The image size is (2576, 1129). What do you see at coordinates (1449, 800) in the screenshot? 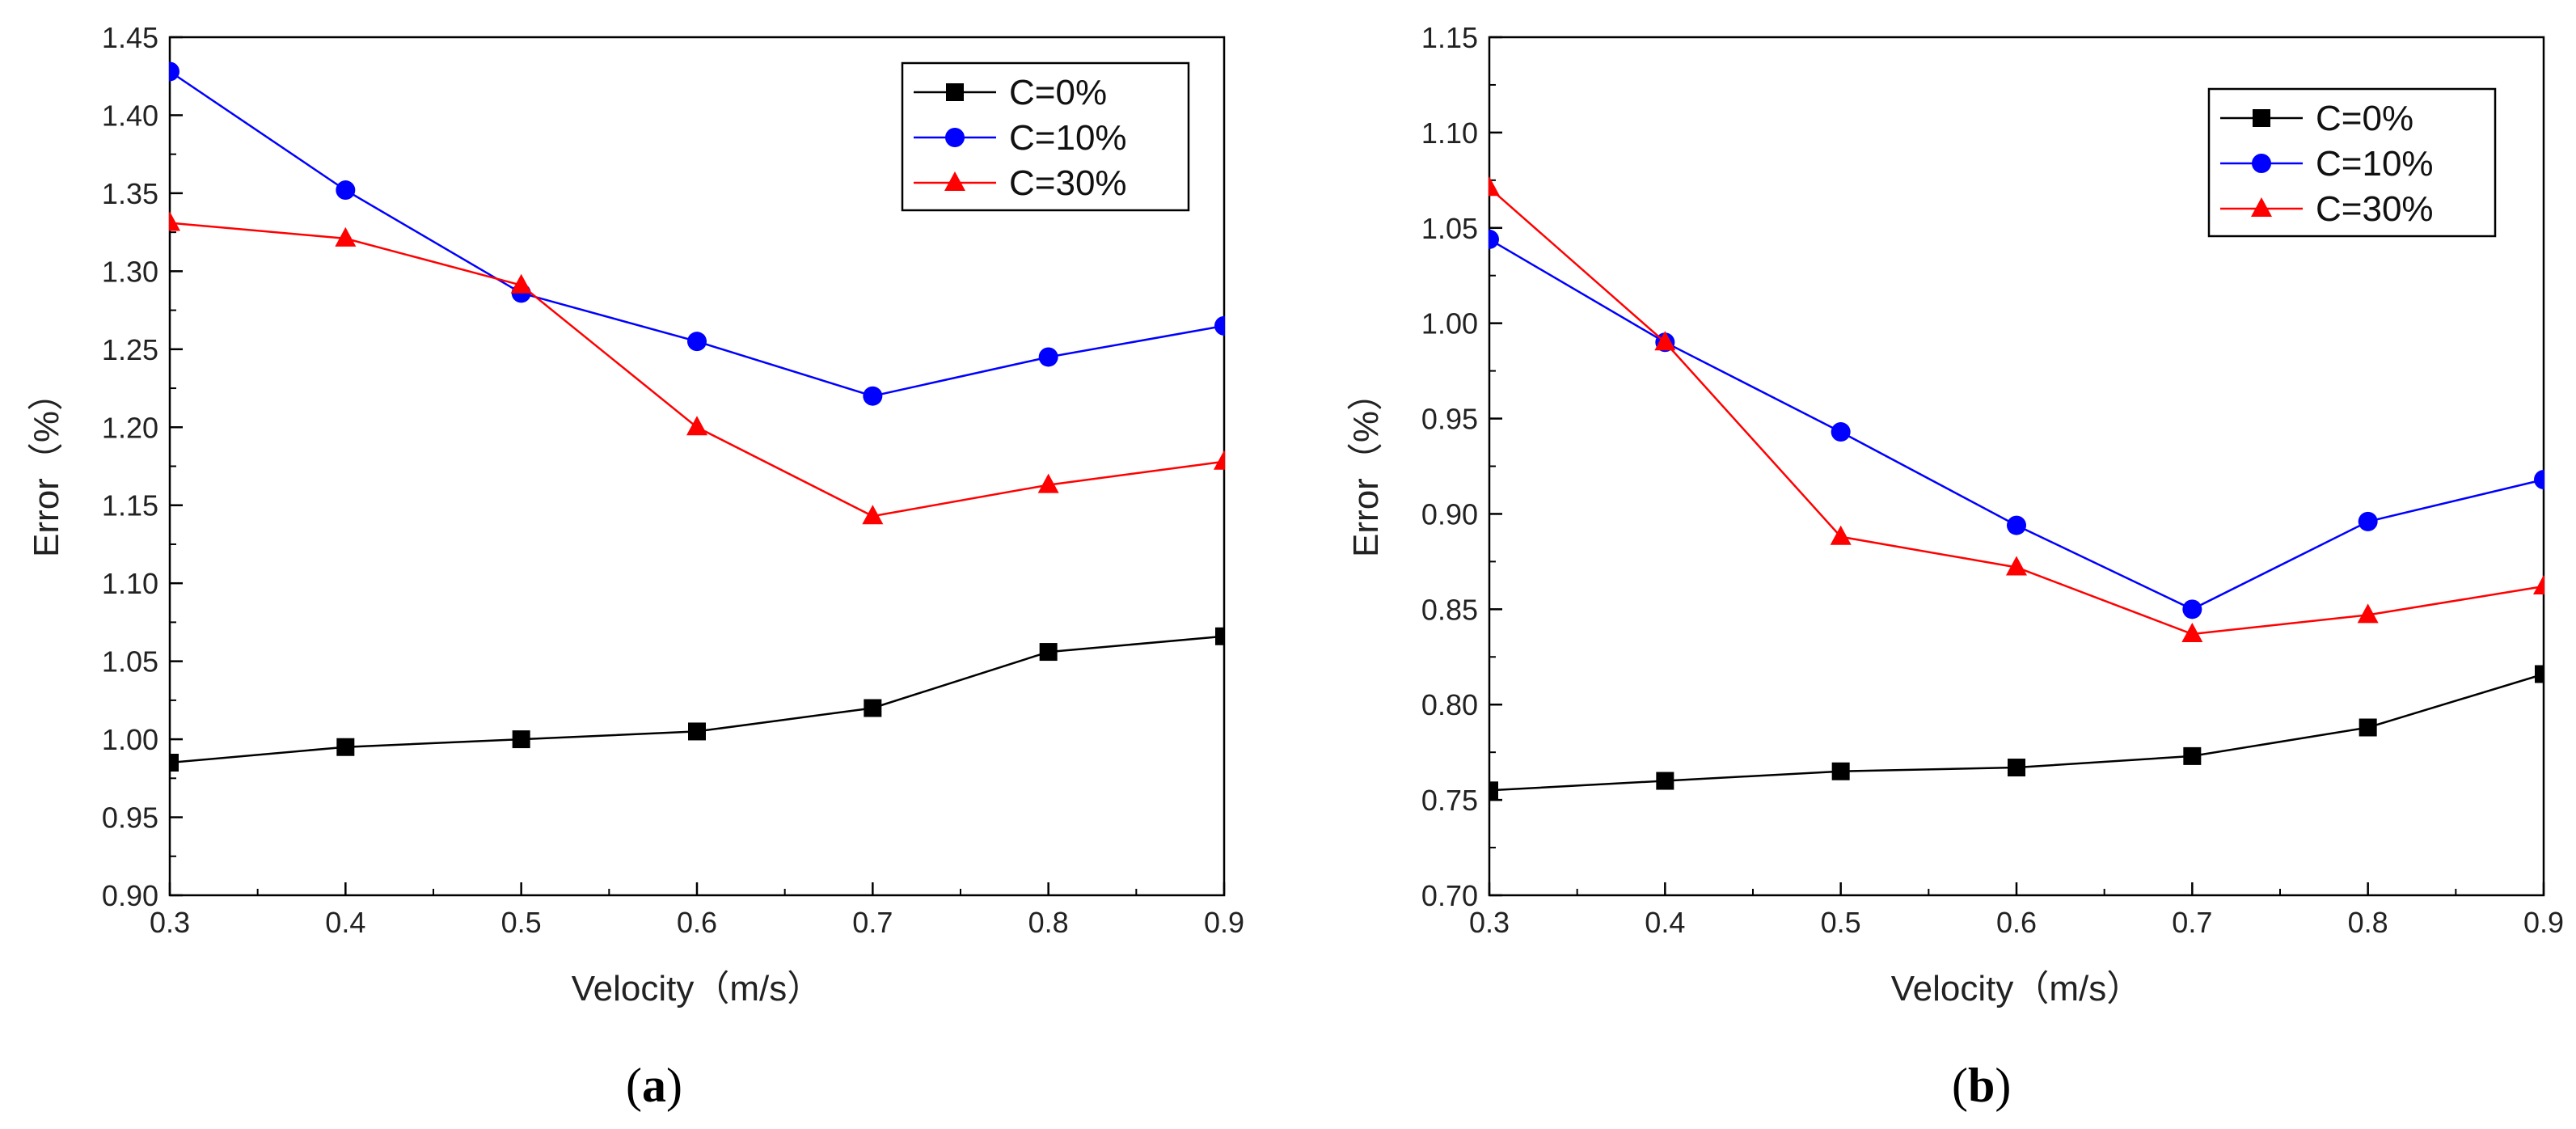
I see `y-tick-label: 0.75` at bounding box center [1449, 800].